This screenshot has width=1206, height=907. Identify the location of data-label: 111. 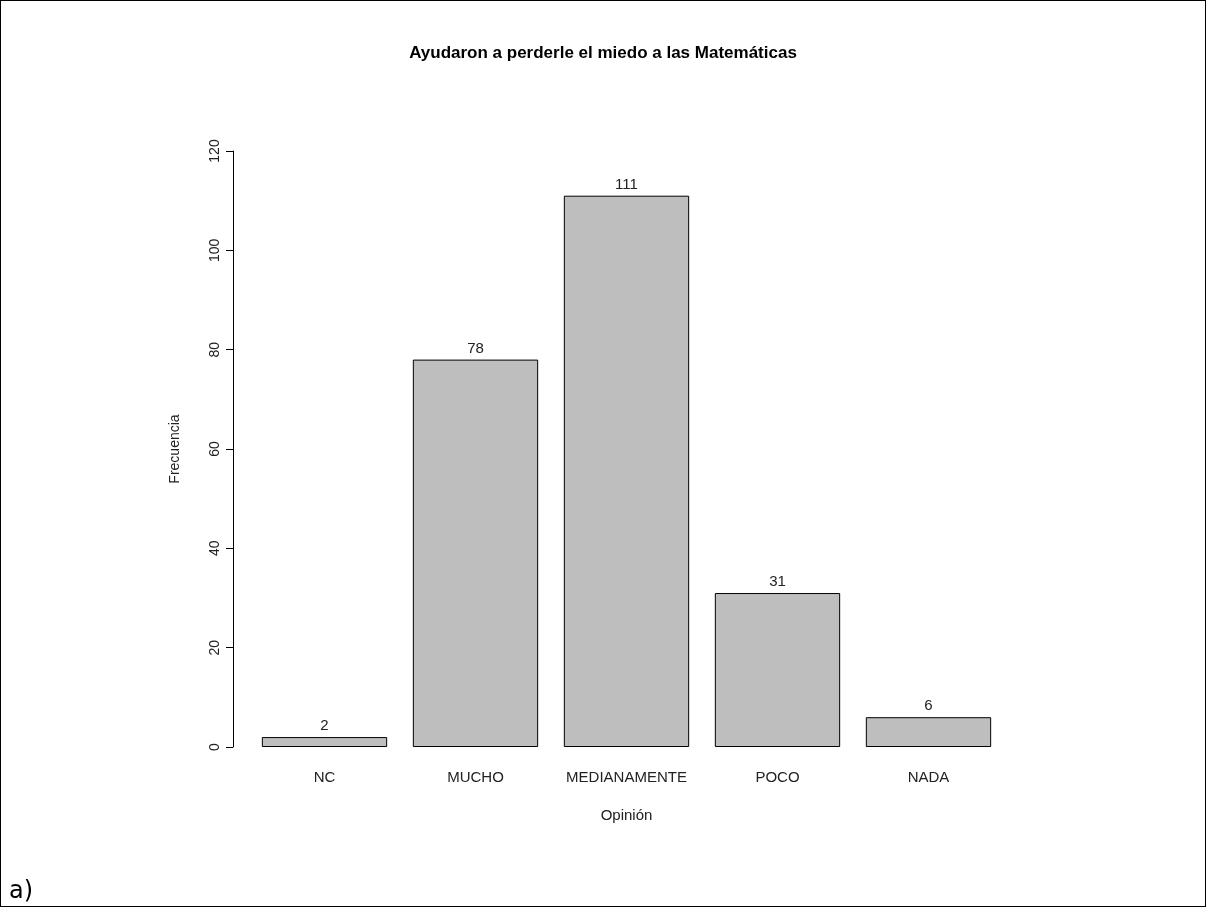
(626, 183).